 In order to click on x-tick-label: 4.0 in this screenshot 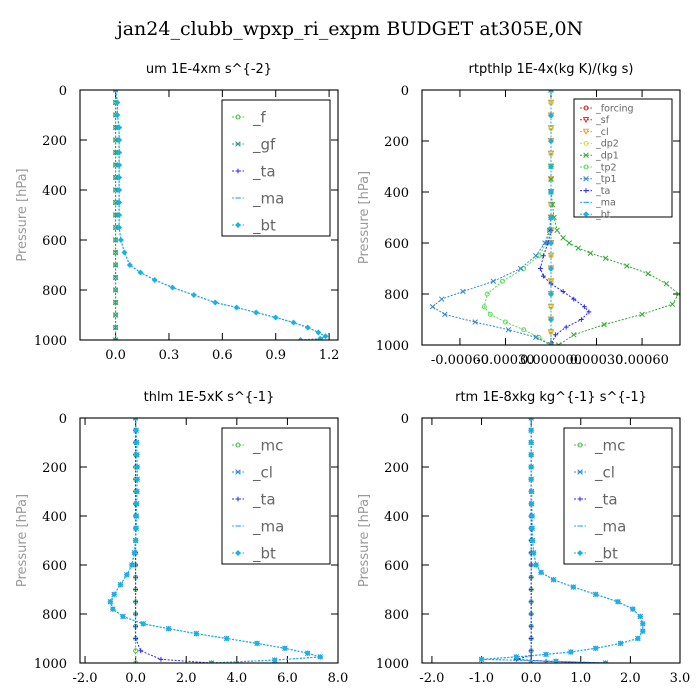, I will do `click(236, 678)`.